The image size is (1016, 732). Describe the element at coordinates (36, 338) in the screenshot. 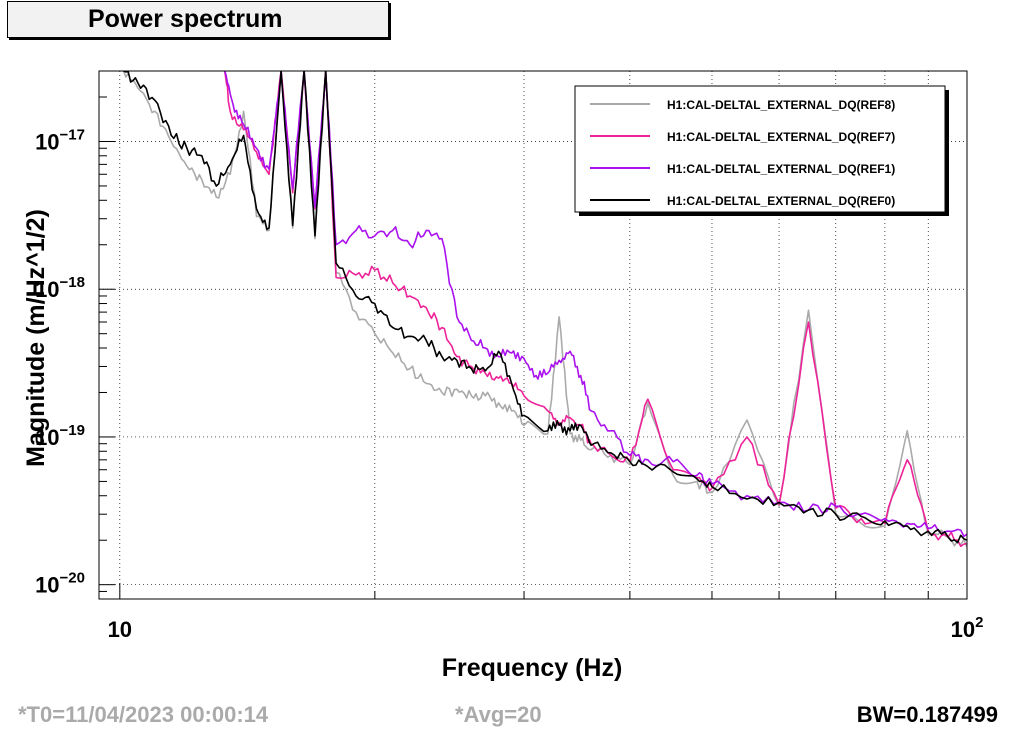

I see `y-axis-label: Magnitude (m/Hz^1/2)` at that location.